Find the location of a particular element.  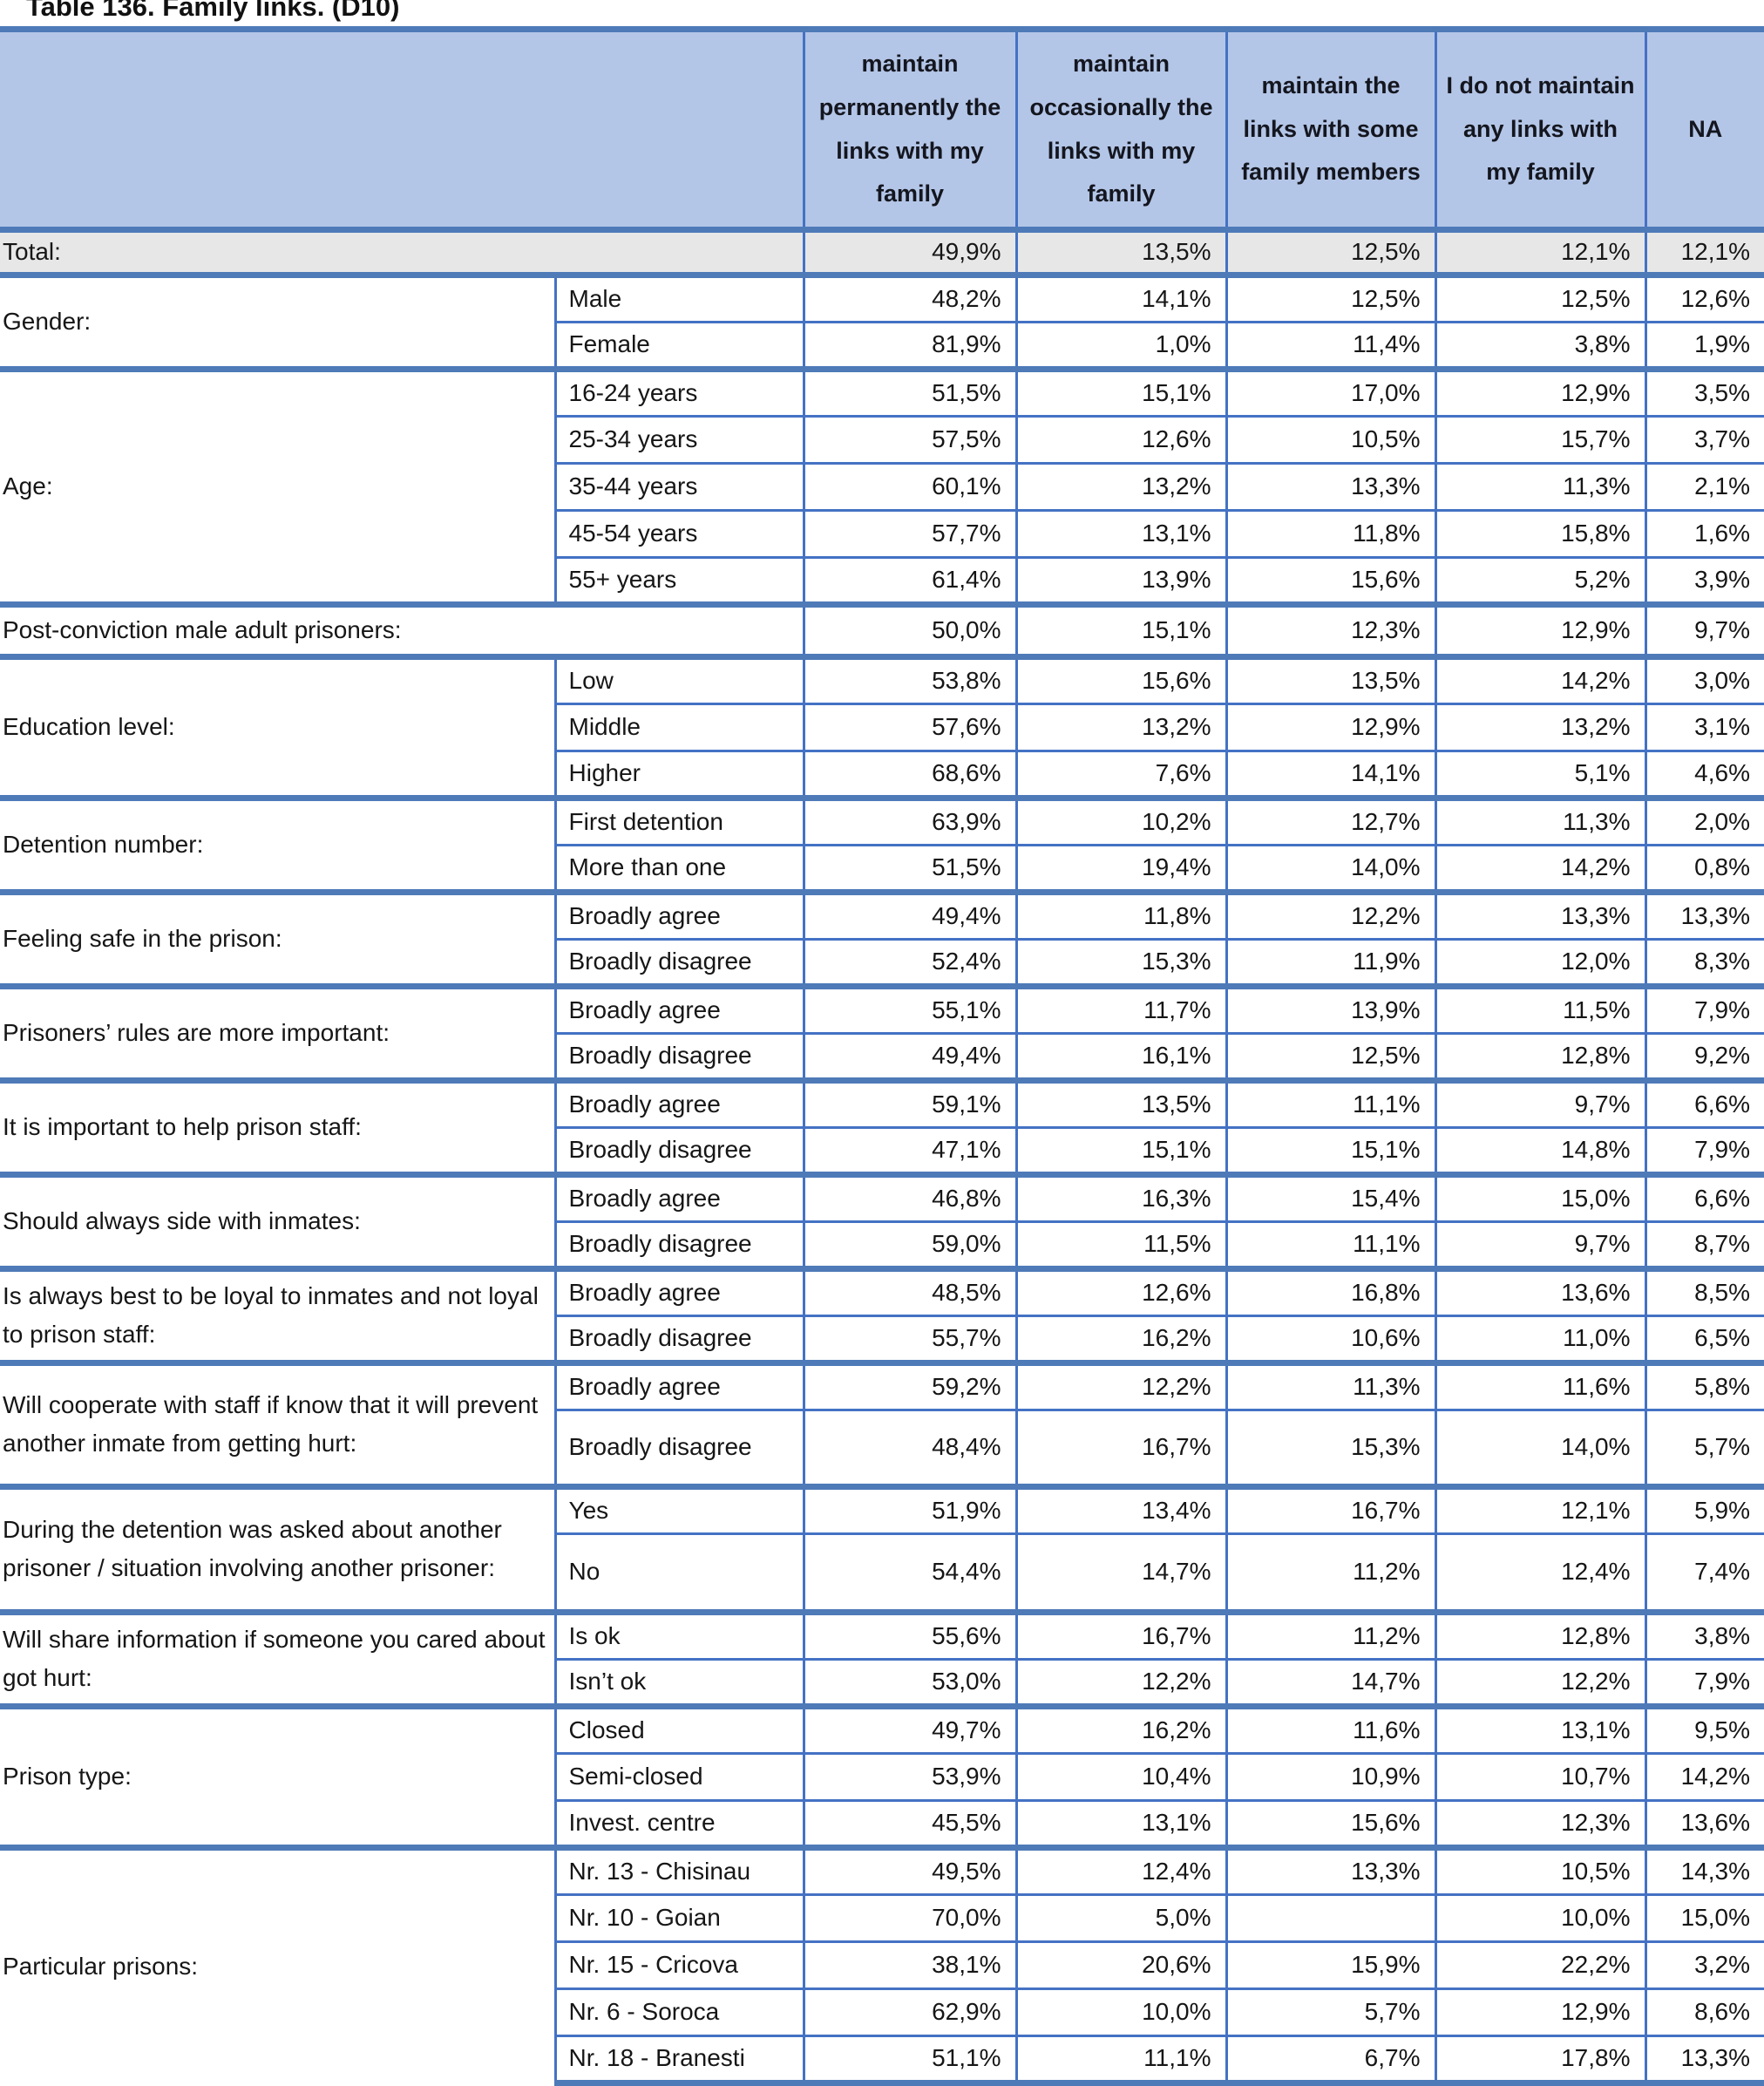

row-sublabel: 45-54 years is located at coordinates (678, 533).